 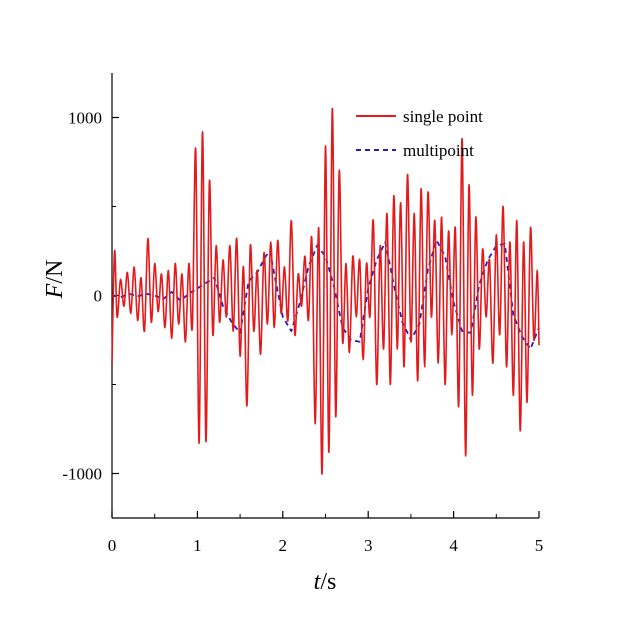 What do you see at coordinates (368, 545) in the screenshot?
I see `x-tick-label: 3` at bounding box center [368, 545].